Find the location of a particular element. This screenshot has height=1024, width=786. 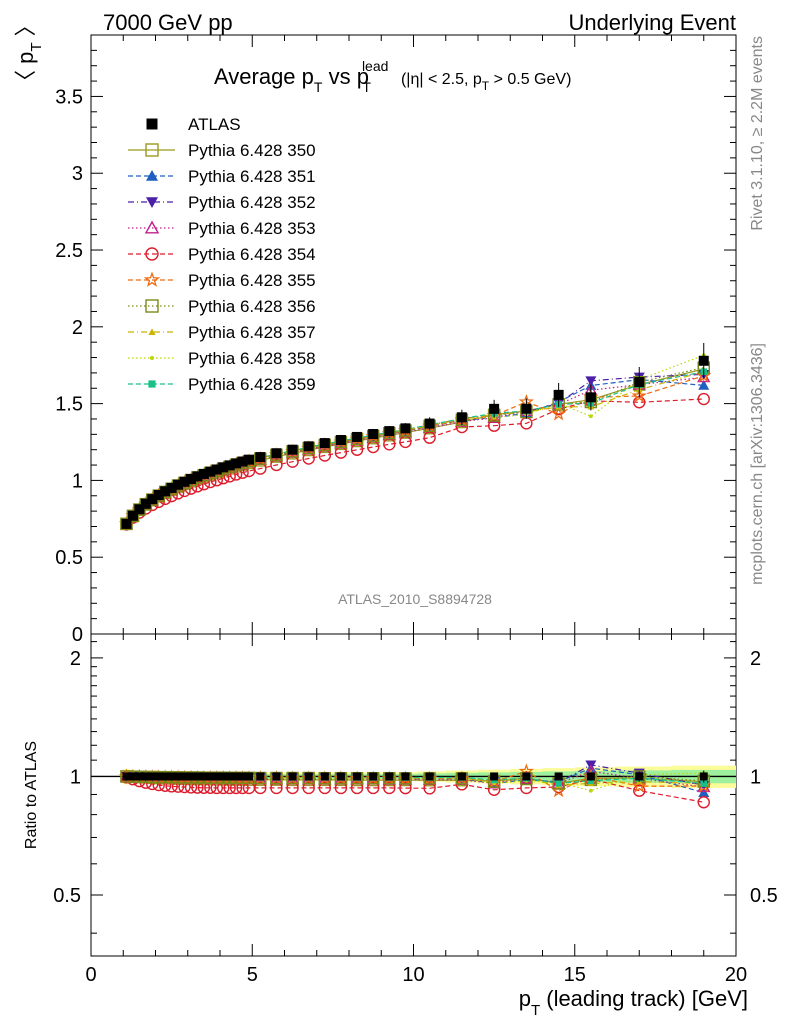

legend-marker-atlas is located at coordinates (152, 124).